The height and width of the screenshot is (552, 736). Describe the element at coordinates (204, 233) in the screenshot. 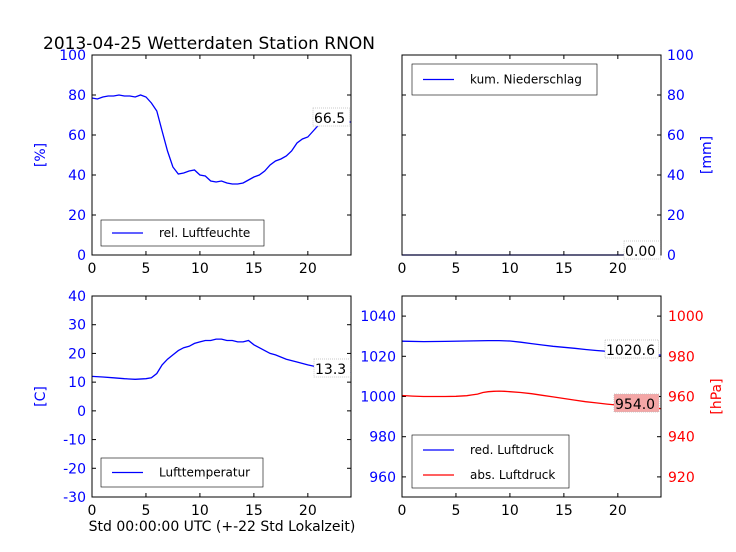

I see `legend-label: rel. Luftfeuchte` at that location.